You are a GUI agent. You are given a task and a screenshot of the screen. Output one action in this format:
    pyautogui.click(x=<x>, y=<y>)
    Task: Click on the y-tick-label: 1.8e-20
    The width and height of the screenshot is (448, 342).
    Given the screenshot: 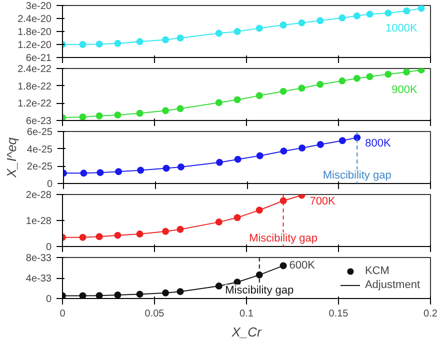 What is the action you would take?
    pyautogui.click(x=35, y=32)
    